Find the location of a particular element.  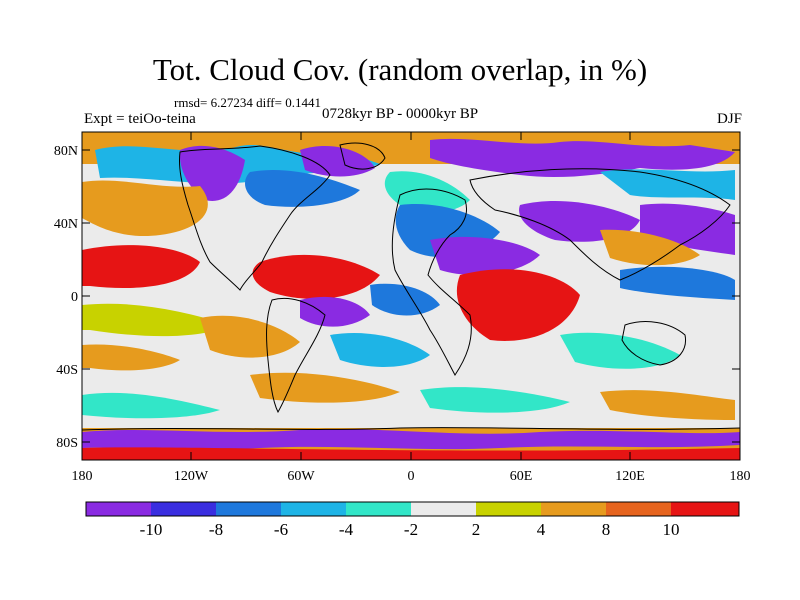

coastline-europe-africa is located at coordinates (431, 282).